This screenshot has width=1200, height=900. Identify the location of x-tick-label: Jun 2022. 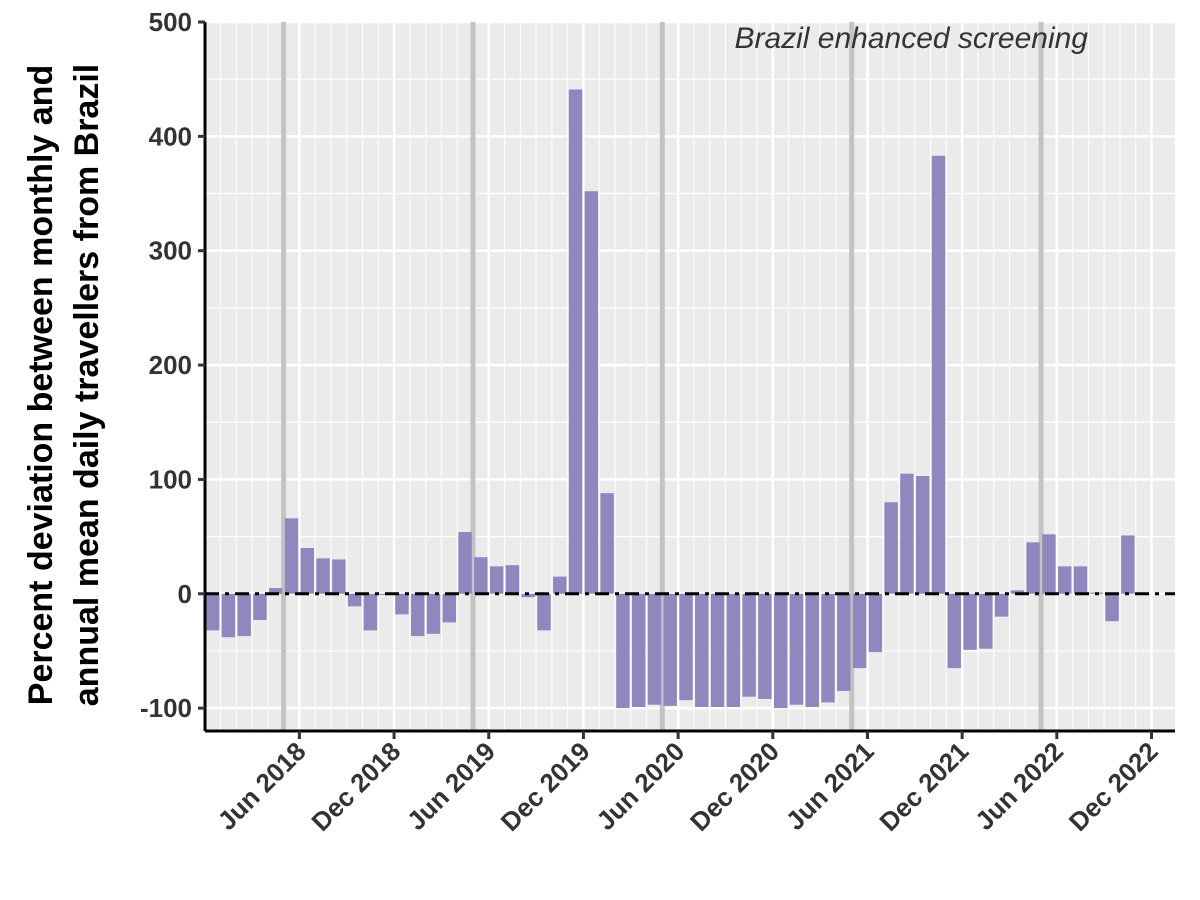
(1019, 786).